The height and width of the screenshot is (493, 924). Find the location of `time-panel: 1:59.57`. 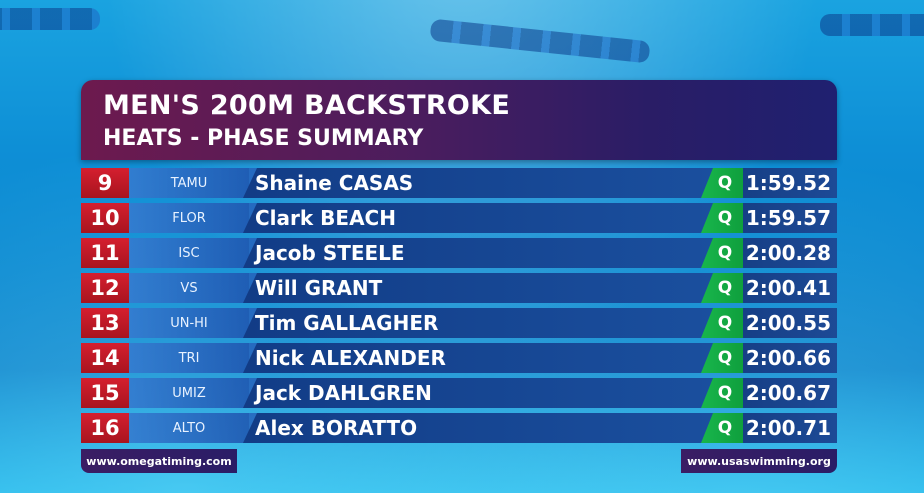

time-panel: 1:59.57 is located at coordinates (790, 218).